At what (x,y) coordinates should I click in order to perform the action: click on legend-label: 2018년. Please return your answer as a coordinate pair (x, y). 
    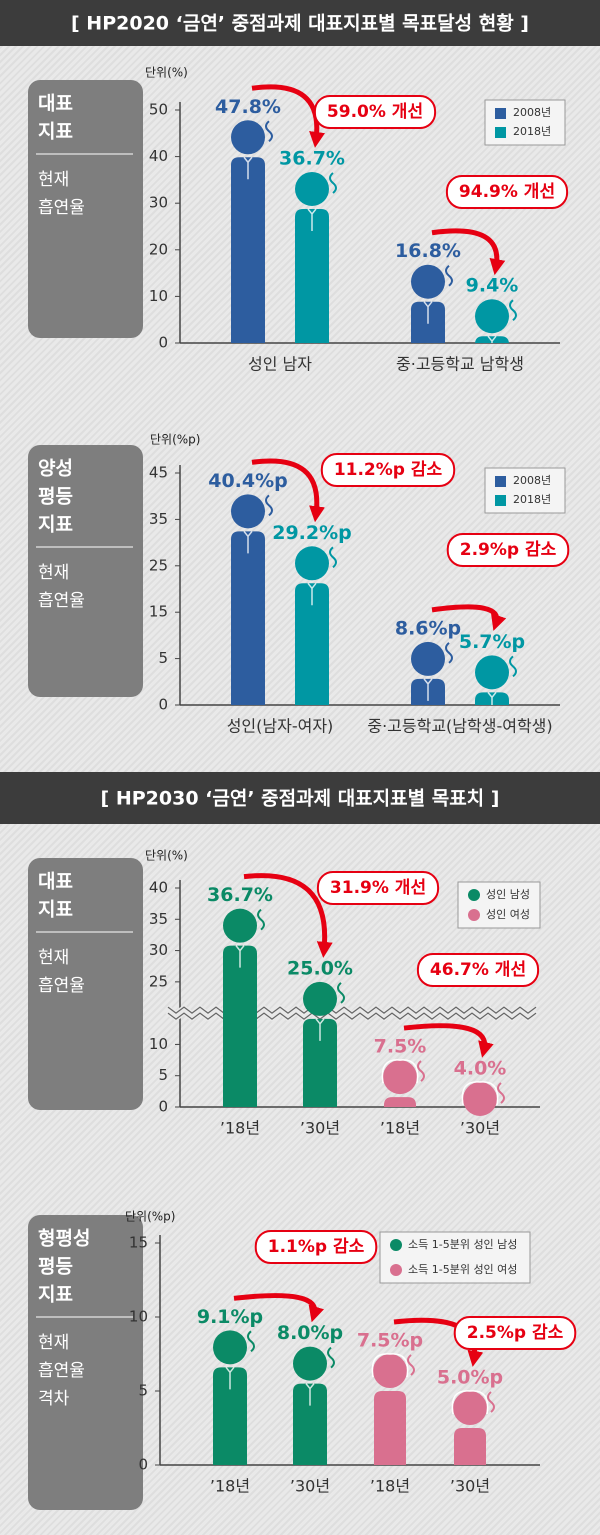
    Looking at the image, I should click on (532, 499).